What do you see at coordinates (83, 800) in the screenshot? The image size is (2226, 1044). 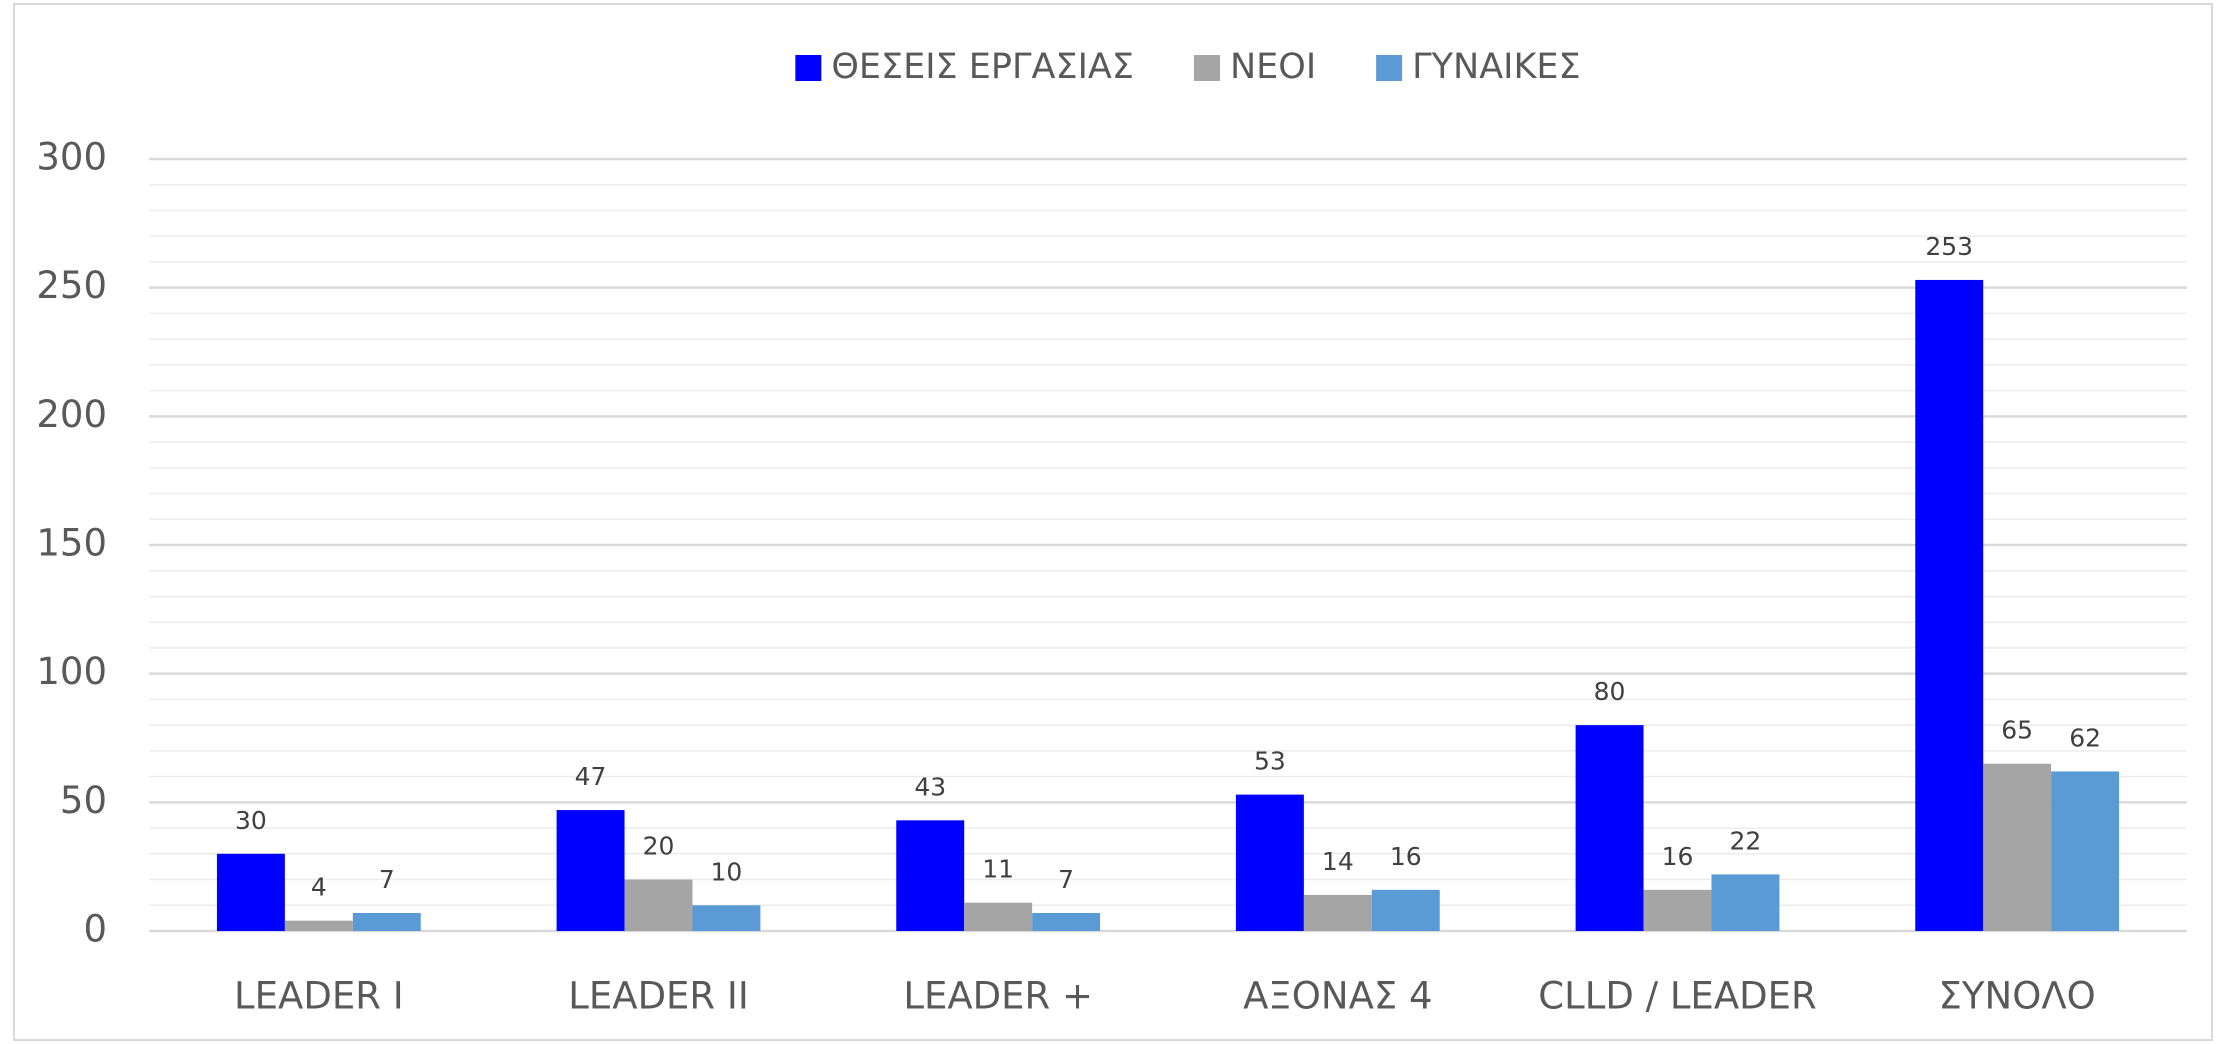 I see `y-tick-label: 50` at bounding box center [83, 800].